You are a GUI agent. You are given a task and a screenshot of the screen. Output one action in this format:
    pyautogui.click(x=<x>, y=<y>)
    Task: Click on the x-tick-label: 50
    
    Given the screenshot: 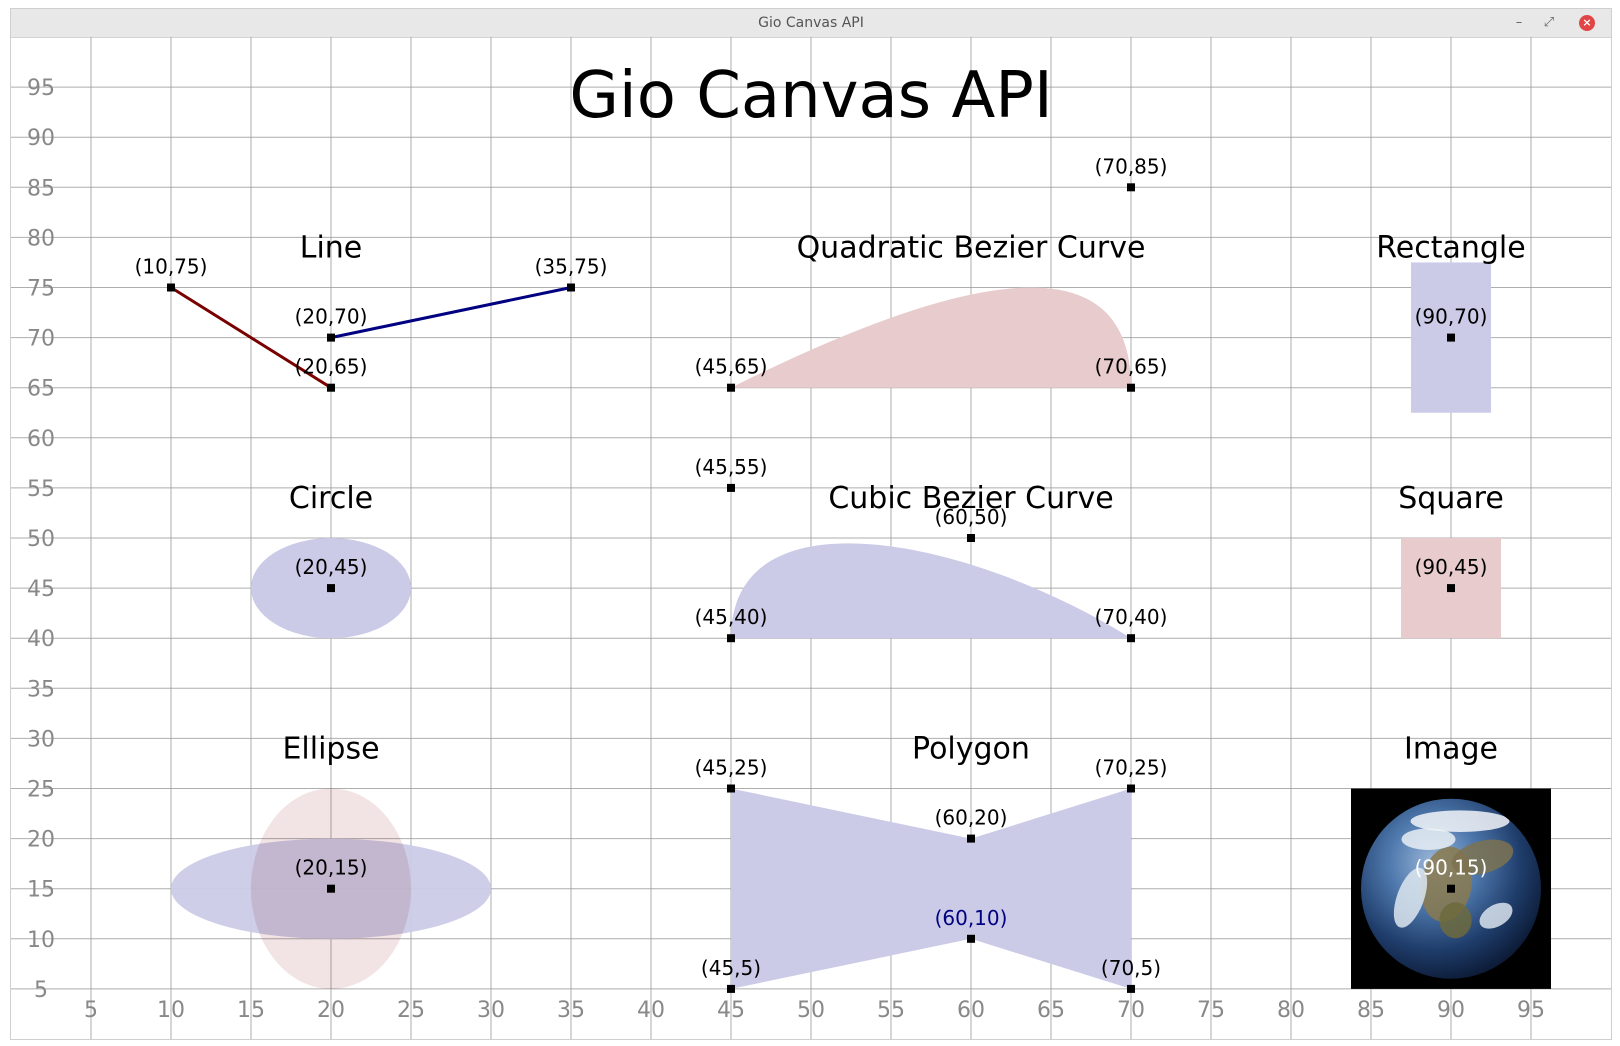 What is the action you would take?
    pyautogui.click(x=811, y=1010)
    